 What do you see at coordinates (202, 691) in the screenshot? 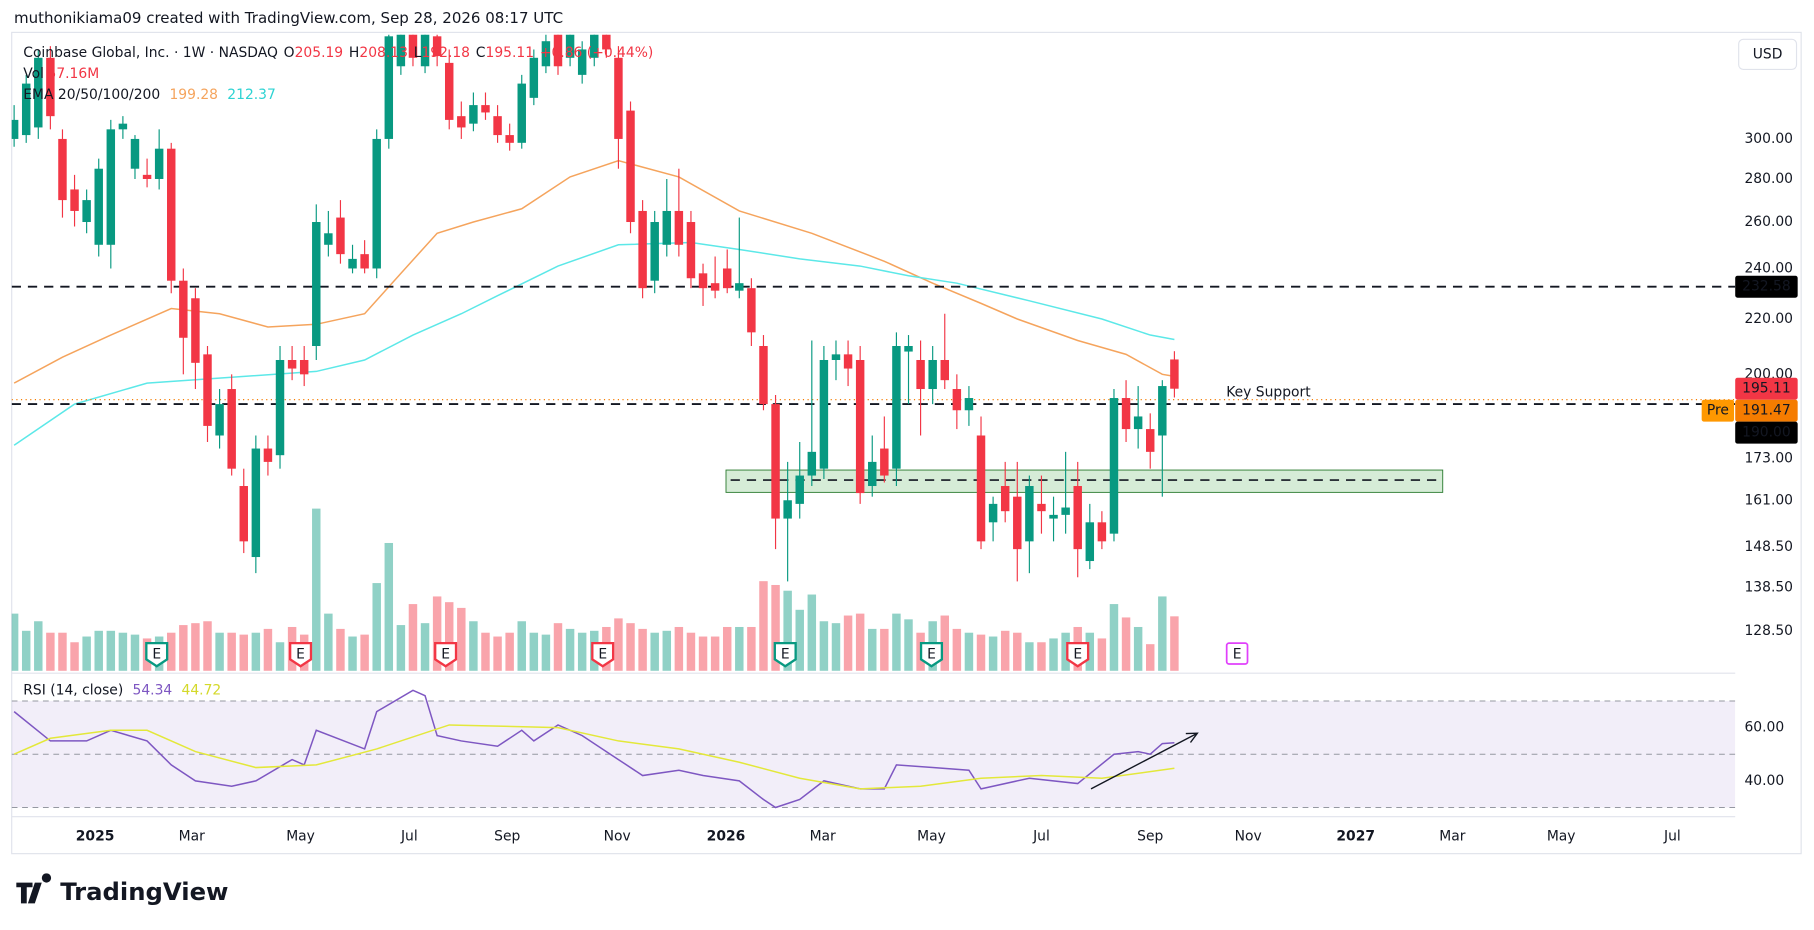
I see `rsi-ma-value: 44.72` at bounding box center [202, 691].